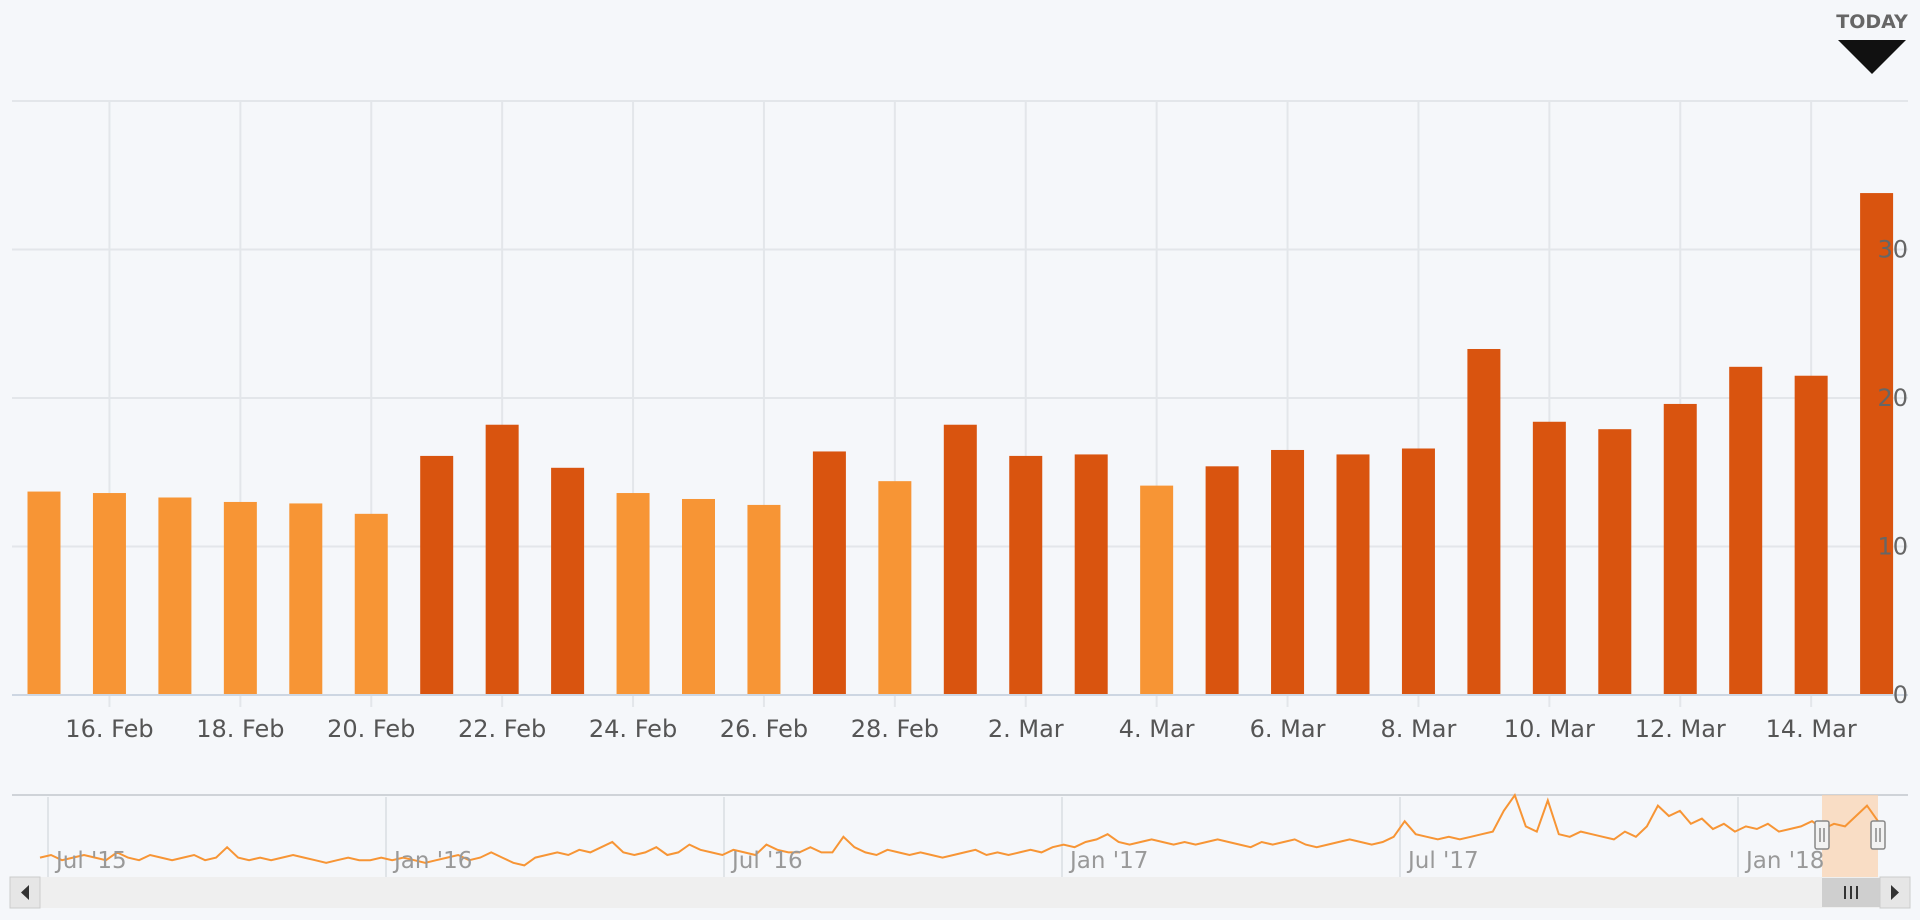  I want to click on x-tick-label: 4. Mar, so click(1157, 729).